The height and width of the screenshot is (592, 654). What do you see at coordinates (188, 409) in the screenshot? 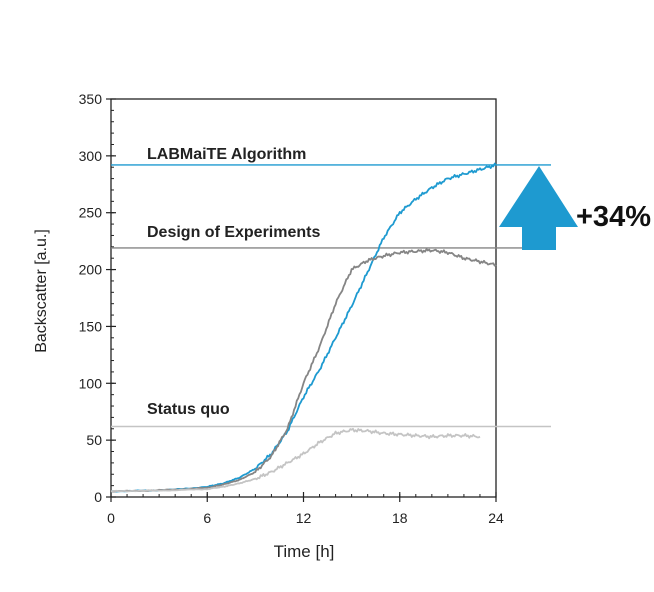
I see `annotation-status-quo: Status quo` at bounding box center [188, 409].